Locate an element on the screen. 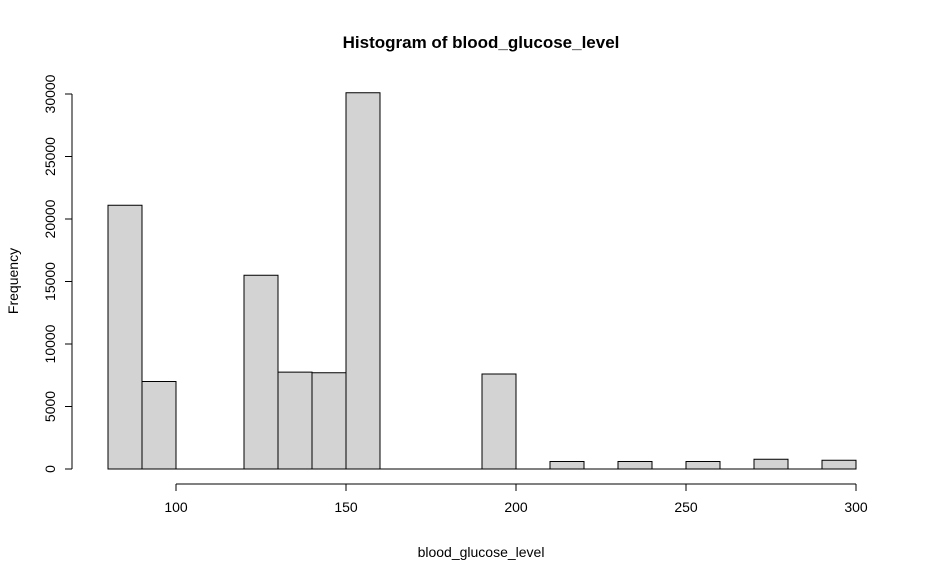 The image size is (927, 582). y-tick-label: 10000 is located at coordinates (50, 343).